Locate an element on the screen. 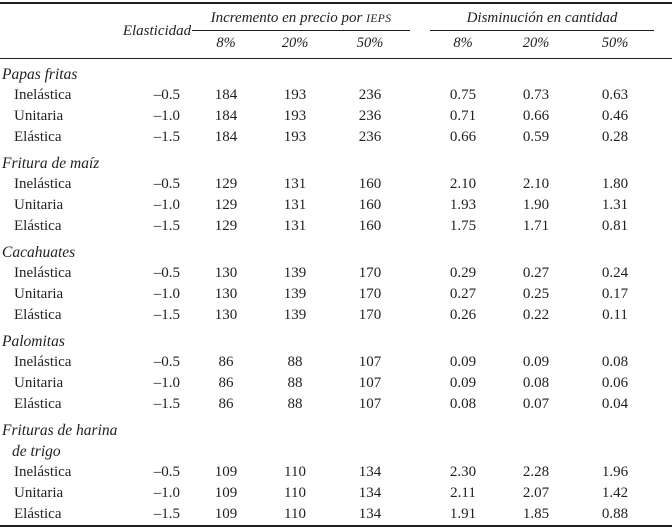 The height and width of the screenshot is (528, 672). quantity-decrease-value: 1.85 is located at coordinates (536, 514).